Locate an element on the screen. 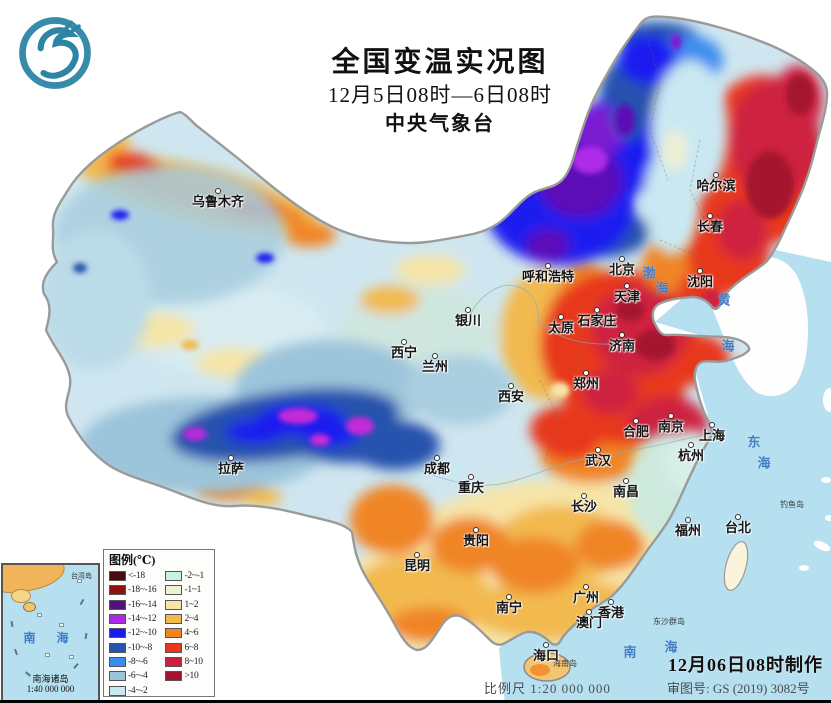 This screenshot has height=703, width=831. legend-title: 图例(℃) is located at coordinates (132, 560).